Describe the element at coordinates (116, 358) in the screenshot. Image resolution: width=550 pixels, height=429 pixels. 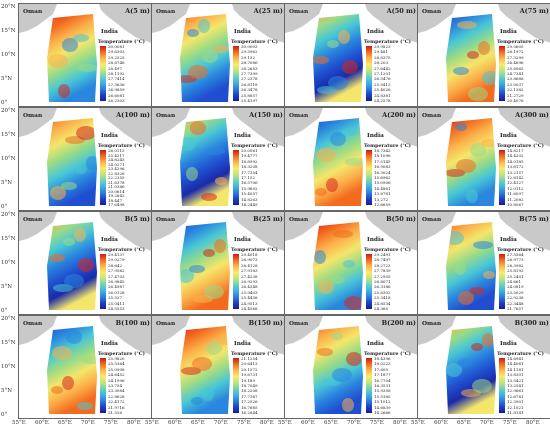
I see `legend-tick: 25.9820` at that location.